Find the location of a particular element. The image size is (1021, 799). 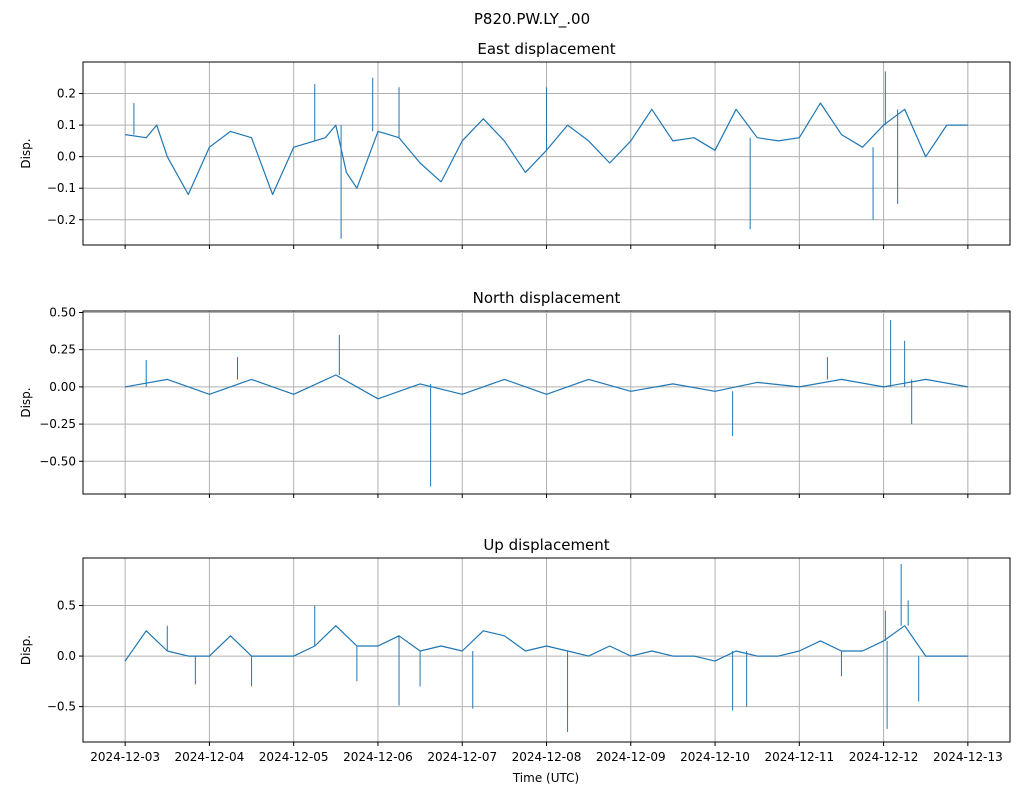

up-xtick-label-6: 2024-12-09 is located at coordinates (631, 757).